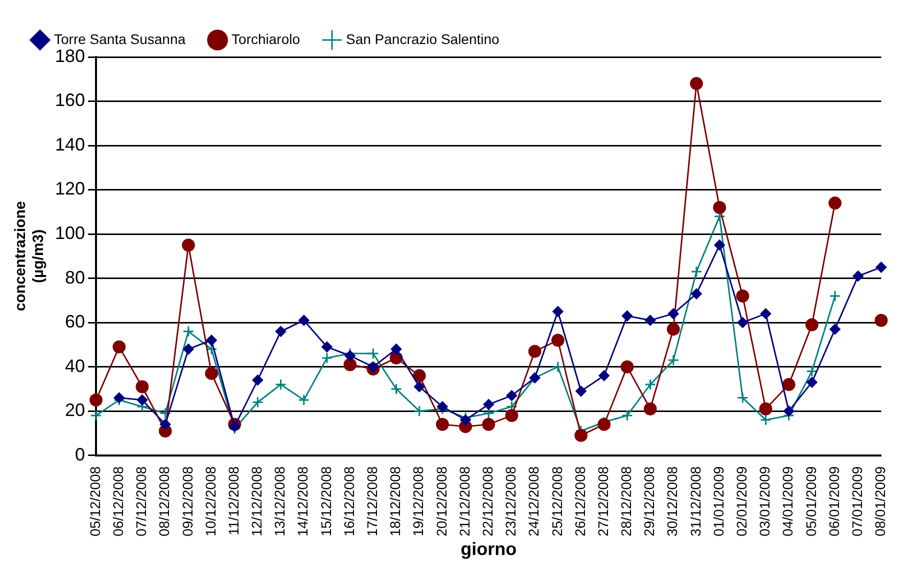 Image resolution: width=909 pixels, height=569 pixels. I want to click on x-tick-label: 11/12/2008, so click(233, 501).